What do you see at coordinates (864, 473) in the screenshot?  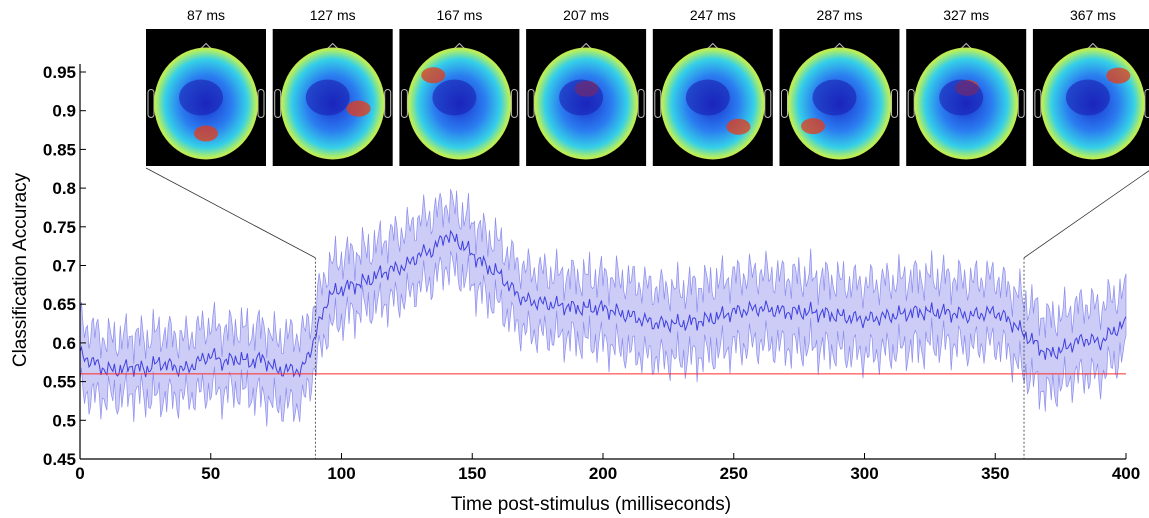 I see `x-tick-label: 300` at bounding box center [864, 473].